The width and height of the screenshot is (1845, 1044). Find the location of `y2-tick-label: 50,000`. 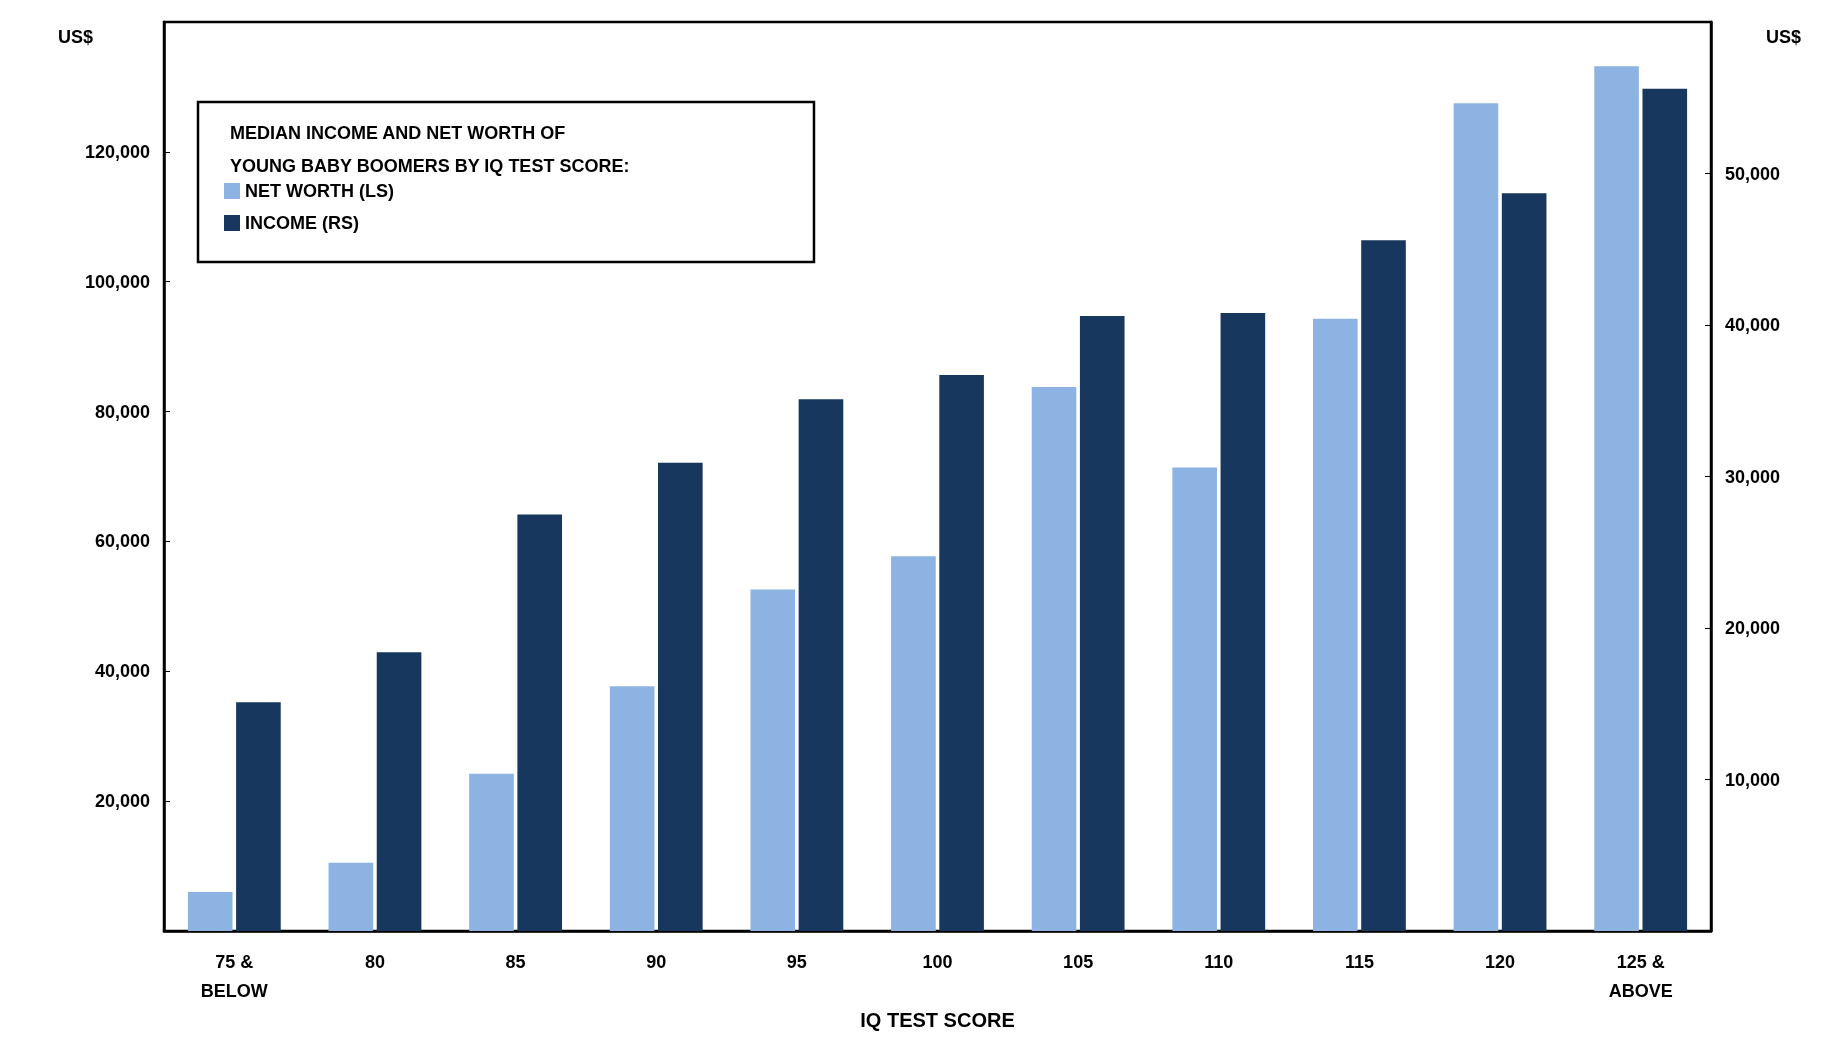

y2-tick-label: 50,000 is located at coordinates (1753, 173).